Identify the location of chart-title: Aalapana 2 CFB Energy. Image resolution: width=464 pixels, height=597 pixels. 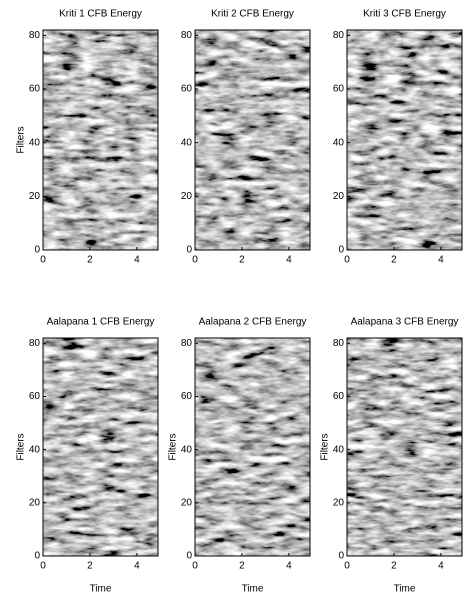
(253, 322).